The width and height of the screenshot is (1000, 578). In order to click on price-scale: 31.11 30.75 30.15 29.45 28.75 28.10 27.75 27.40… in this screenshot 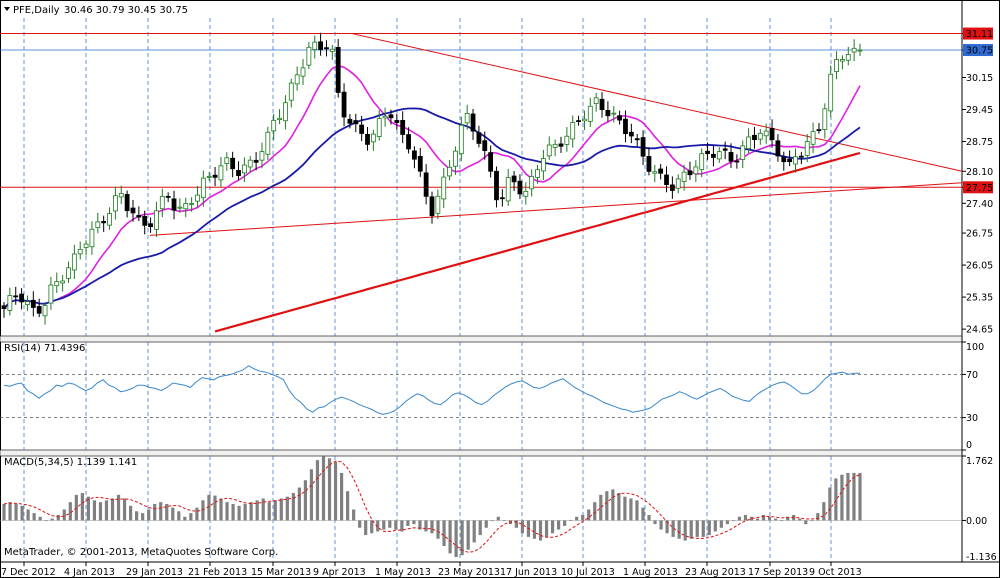, I will do `click(979, 295)`.